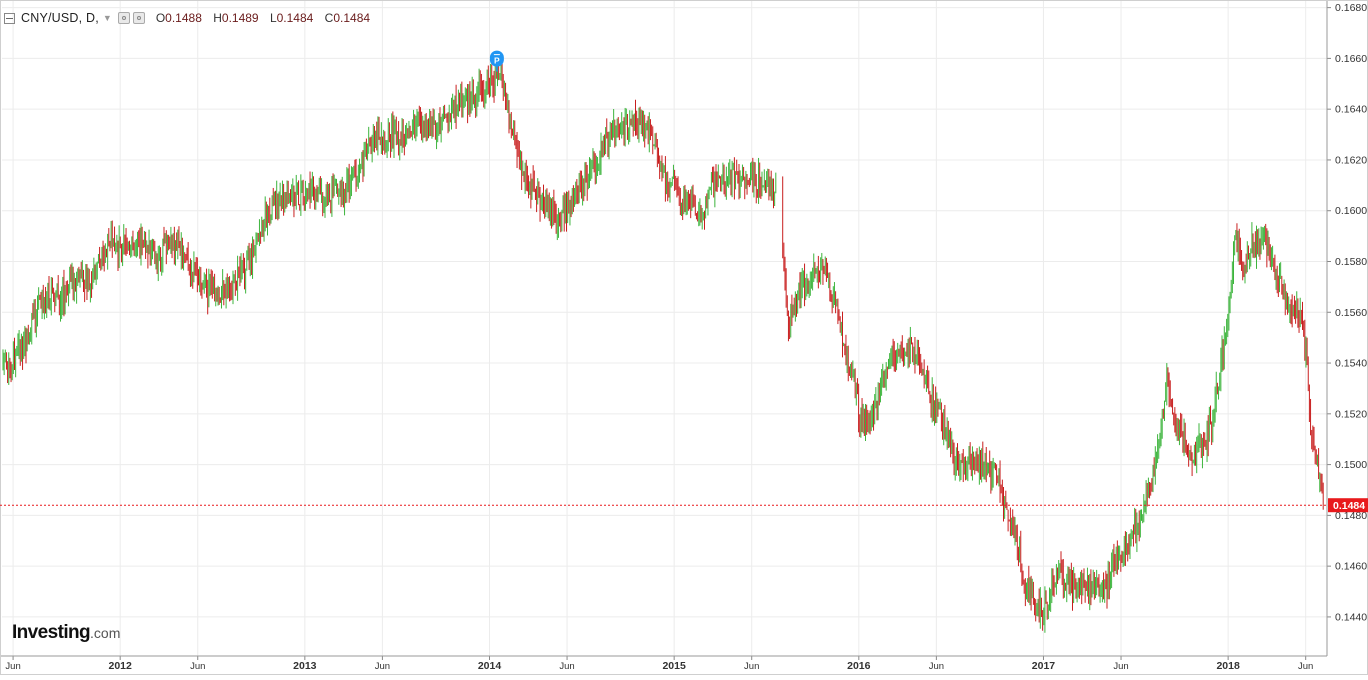 The width and height of the screenshot is (1368, 680). What do you see at coordinates (1351, 313) in the screenshot?
I see `y-tick-label: 0.1560` at bounding box center [1351, 313].